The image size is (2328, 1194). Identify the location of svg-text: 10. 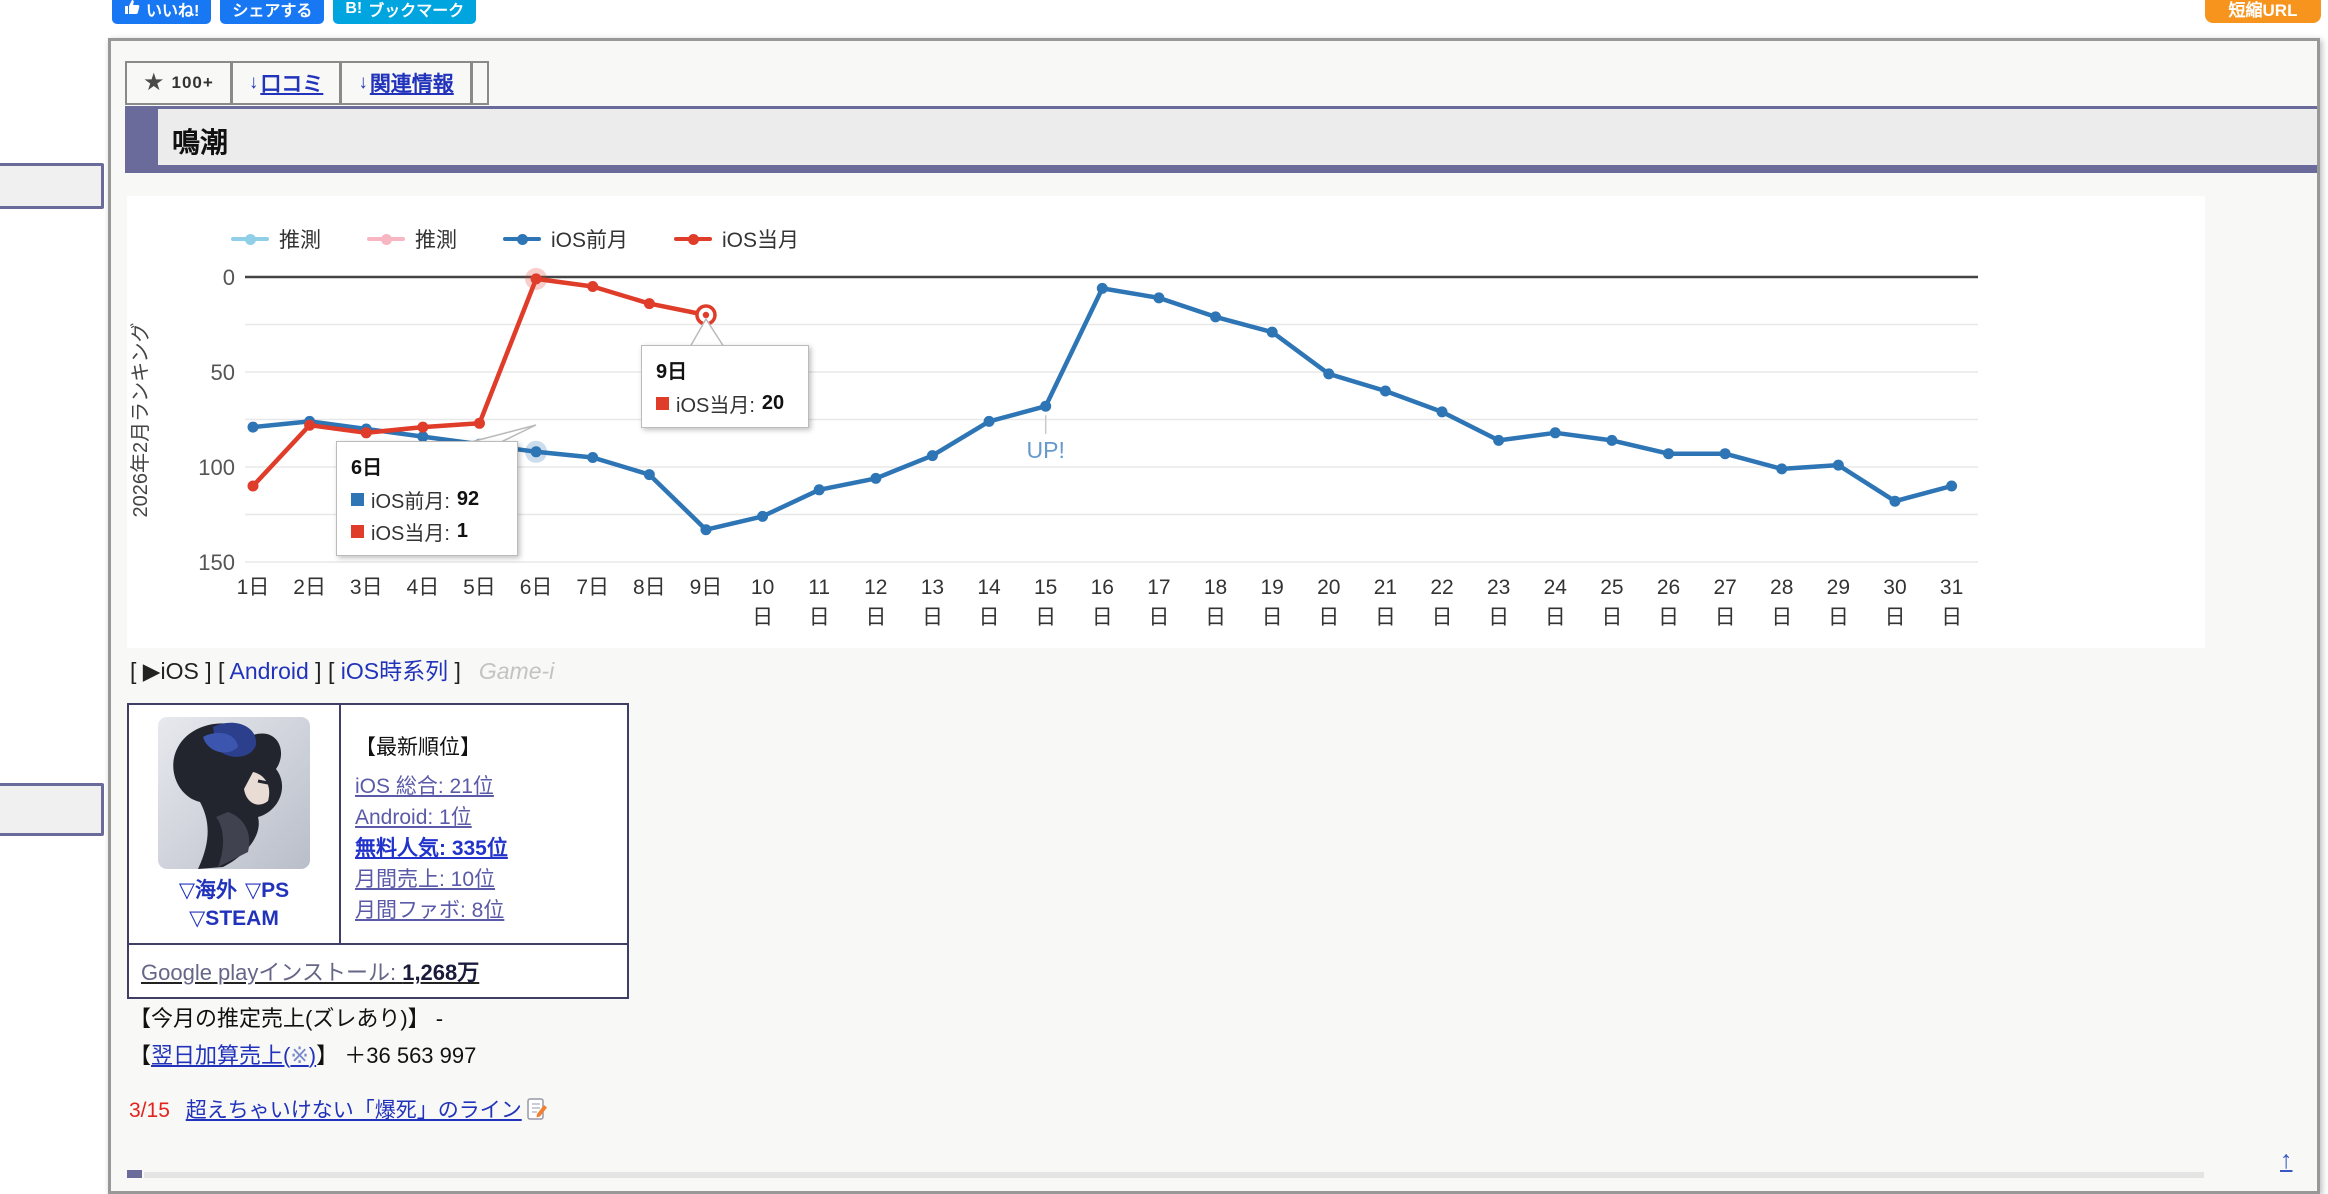
(762, 587).